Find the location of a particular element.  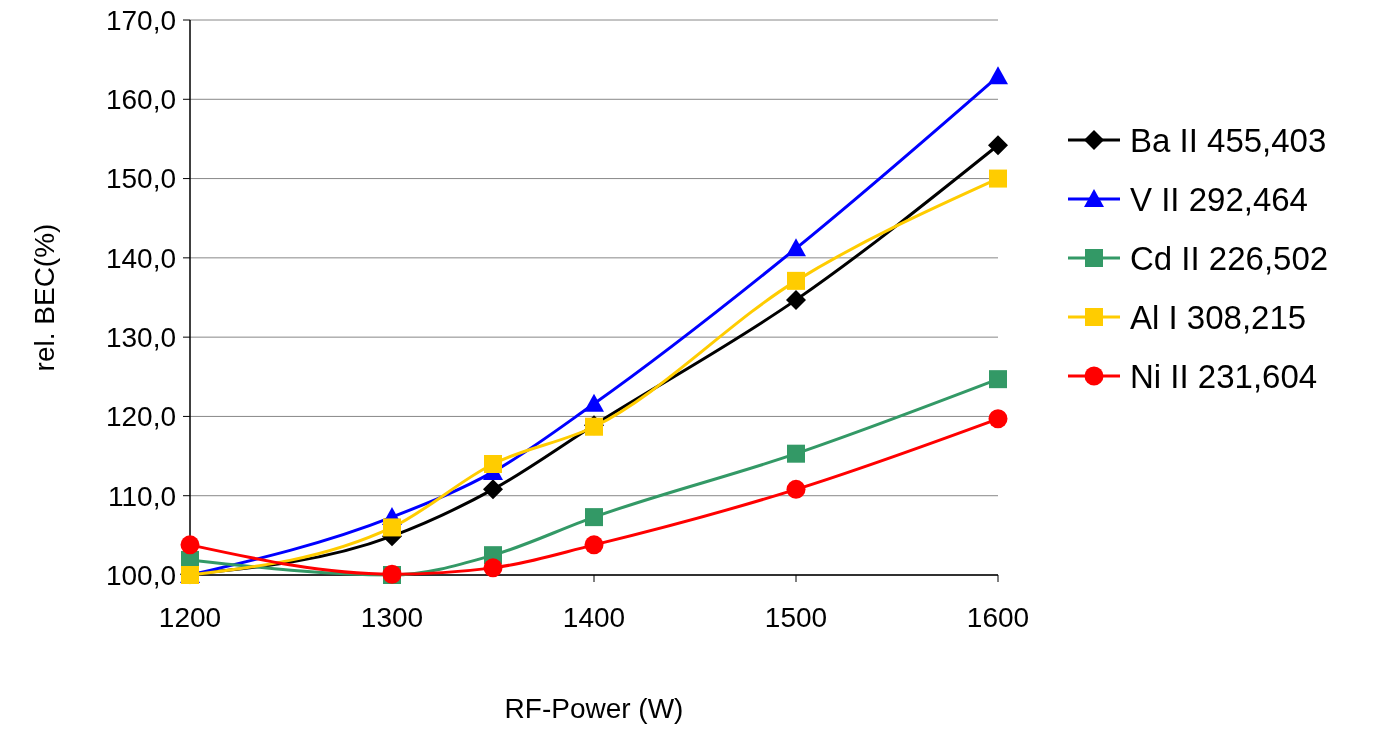

legend-label: Cd II 226,502 is located at coordinates (1229, 258).